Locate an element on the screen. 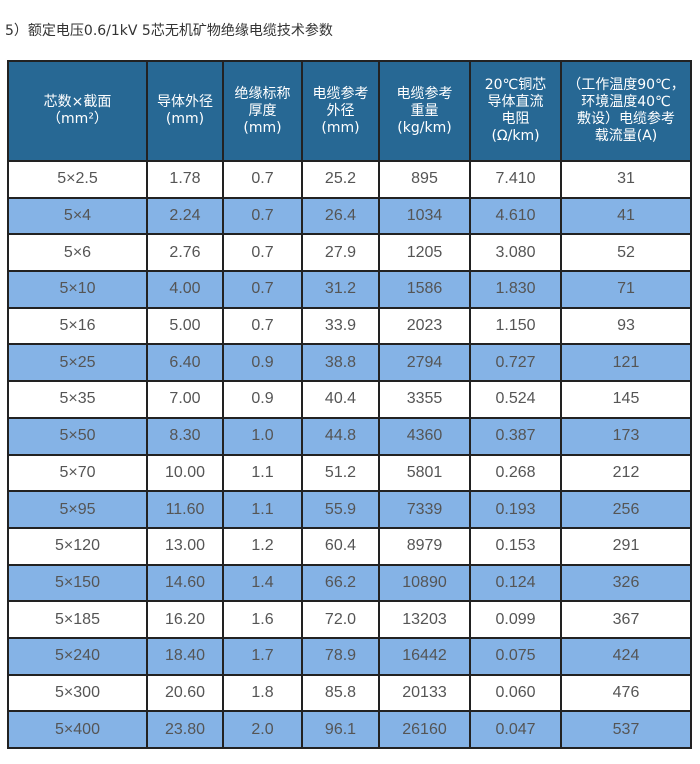 The image size is (700, 764). table-cell: 5.00 is located at coordinates (185, 326).